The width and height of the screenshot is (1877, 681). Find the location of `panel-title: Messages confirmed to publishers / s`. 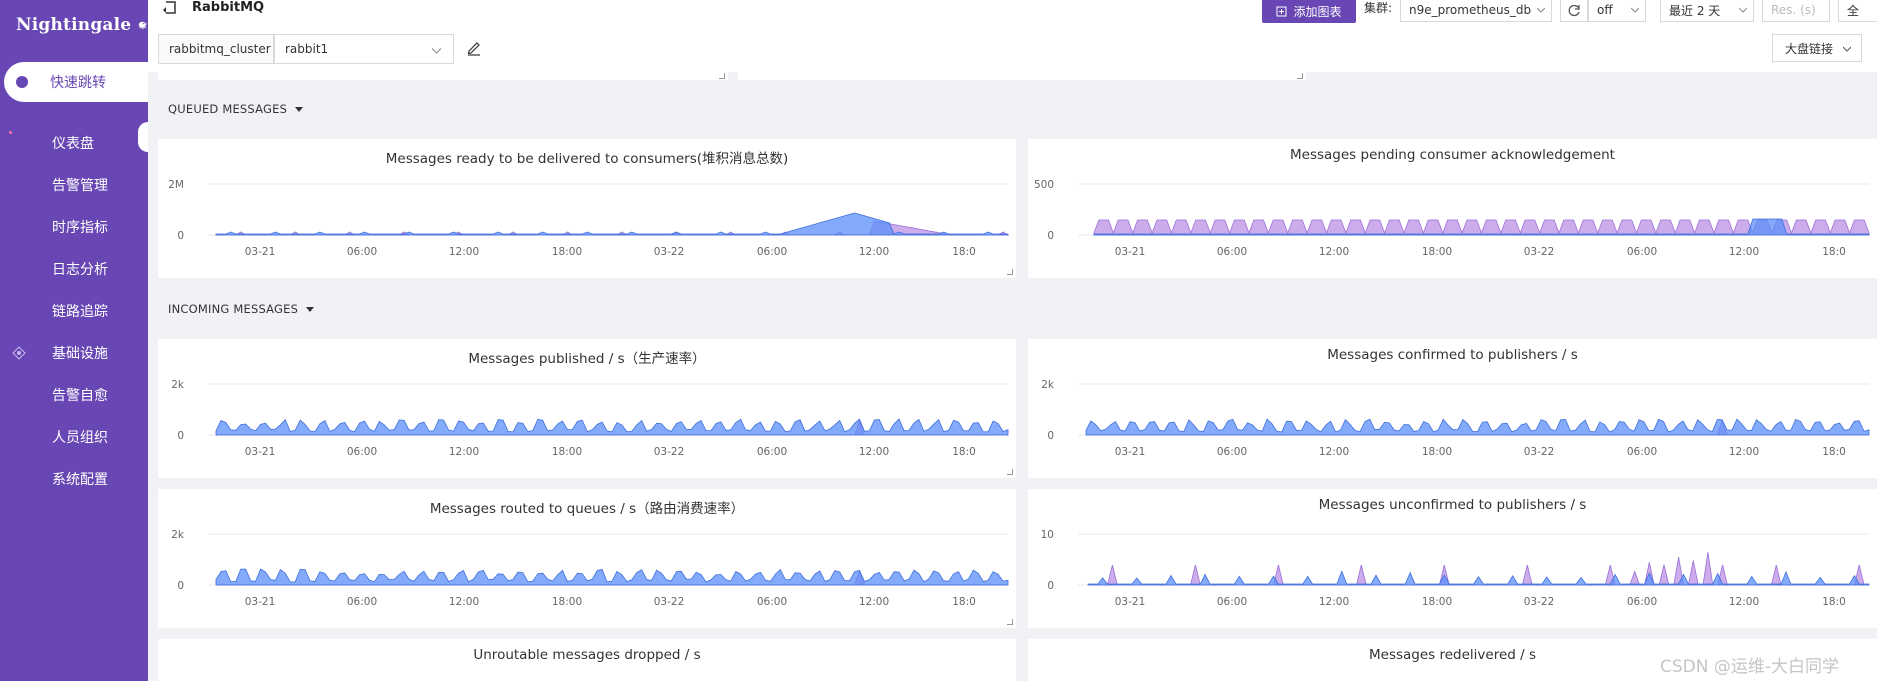

panel-title: Messages confirmed to publishers / s is located at coordinates (1452, 355).